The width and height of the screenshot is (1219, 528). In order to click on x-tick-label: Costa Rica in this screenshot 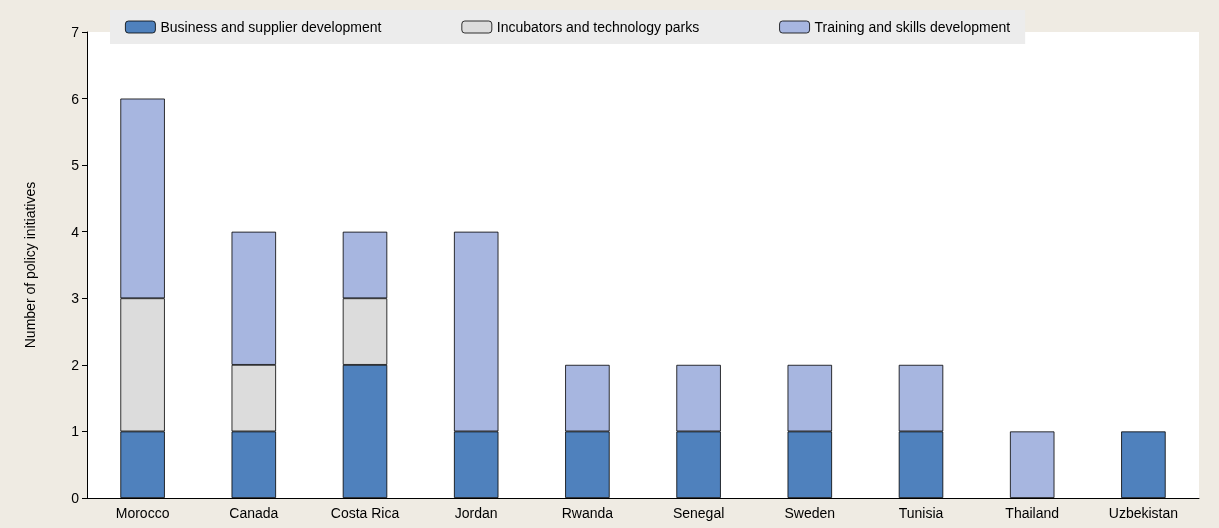, I will do `click(365, 513)`.